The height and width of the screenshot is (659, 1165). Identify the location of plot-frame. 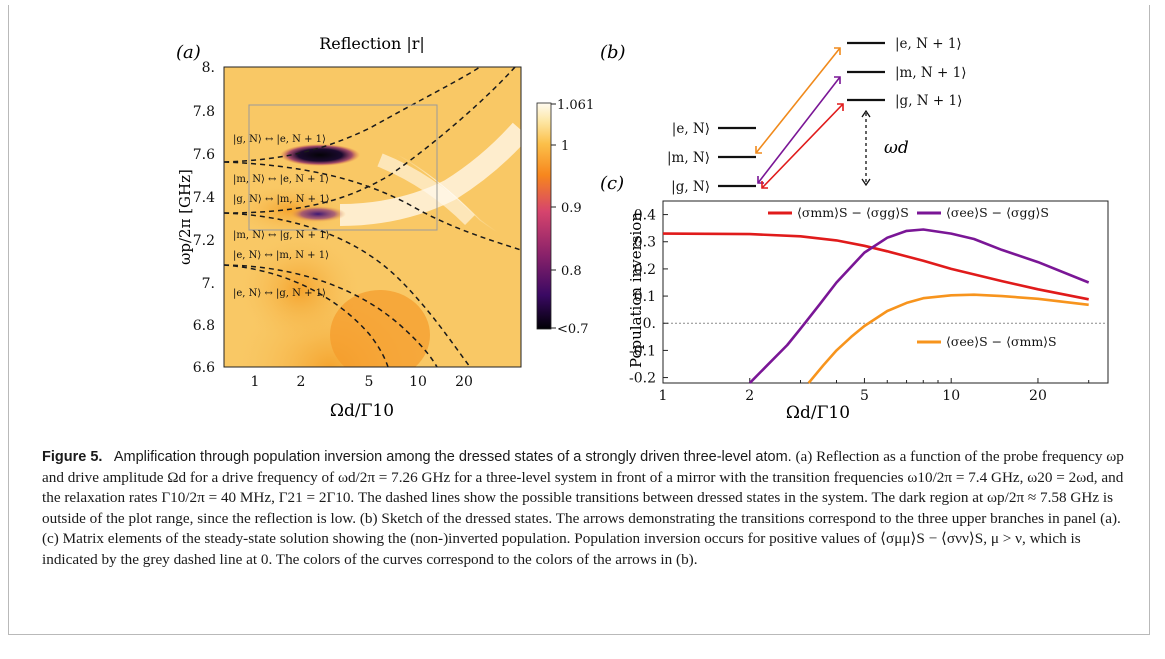
(885, 292).